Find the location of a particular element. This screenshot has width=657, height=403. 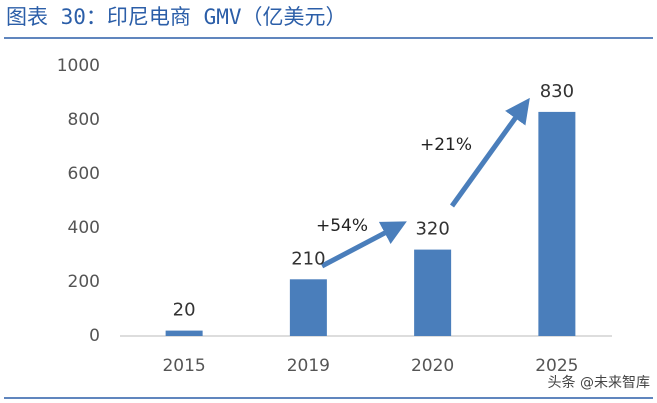

y-tick-label: 600 is located at coordinates (84, 174).